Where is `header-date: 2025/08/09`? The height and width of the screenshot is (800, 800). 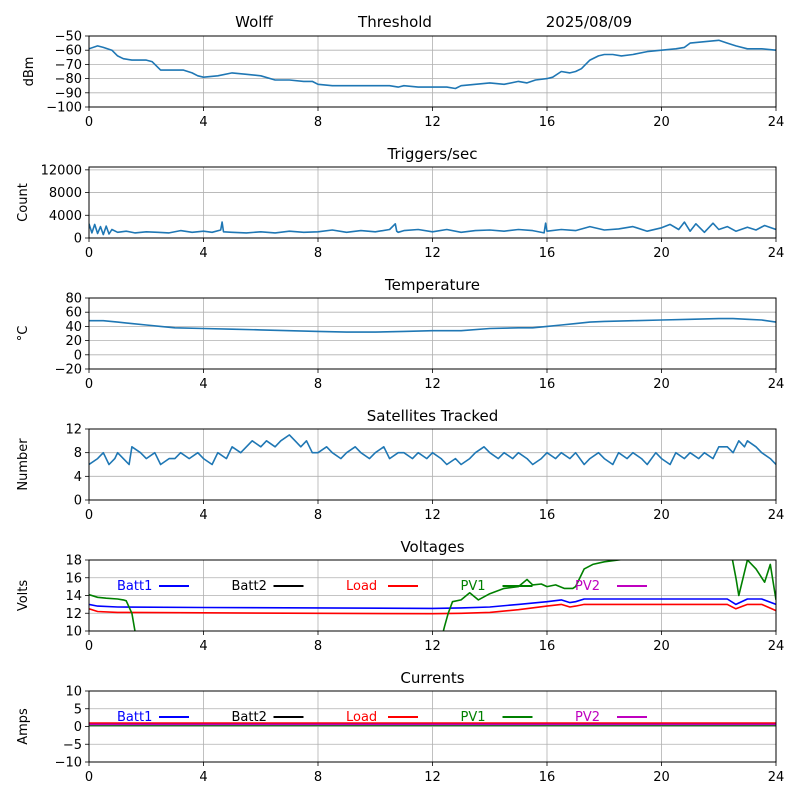 header-date: 2025/08/09 is located at coordinates (589, 22).